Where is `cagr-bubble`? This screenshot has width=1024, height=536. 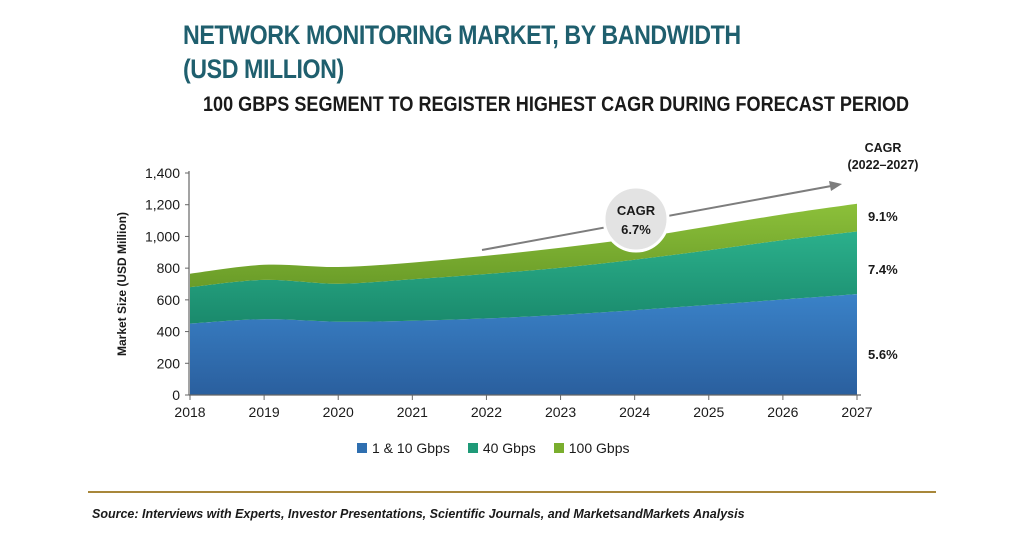
cagr-bubble is located at coordinates (636, 219).